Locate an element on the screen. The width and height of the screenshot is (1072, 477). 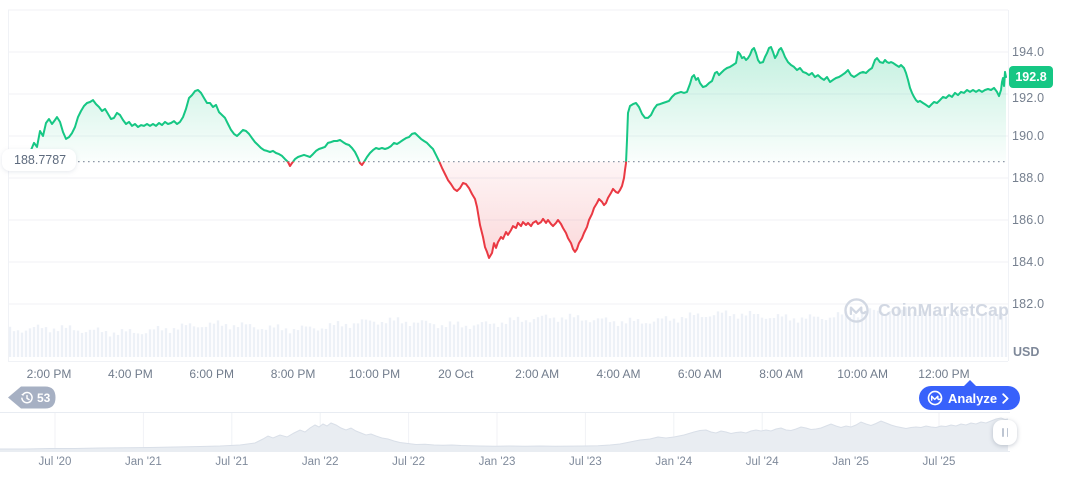
navigator-date-label: Jul '22 is located at coordinates (409, 462).